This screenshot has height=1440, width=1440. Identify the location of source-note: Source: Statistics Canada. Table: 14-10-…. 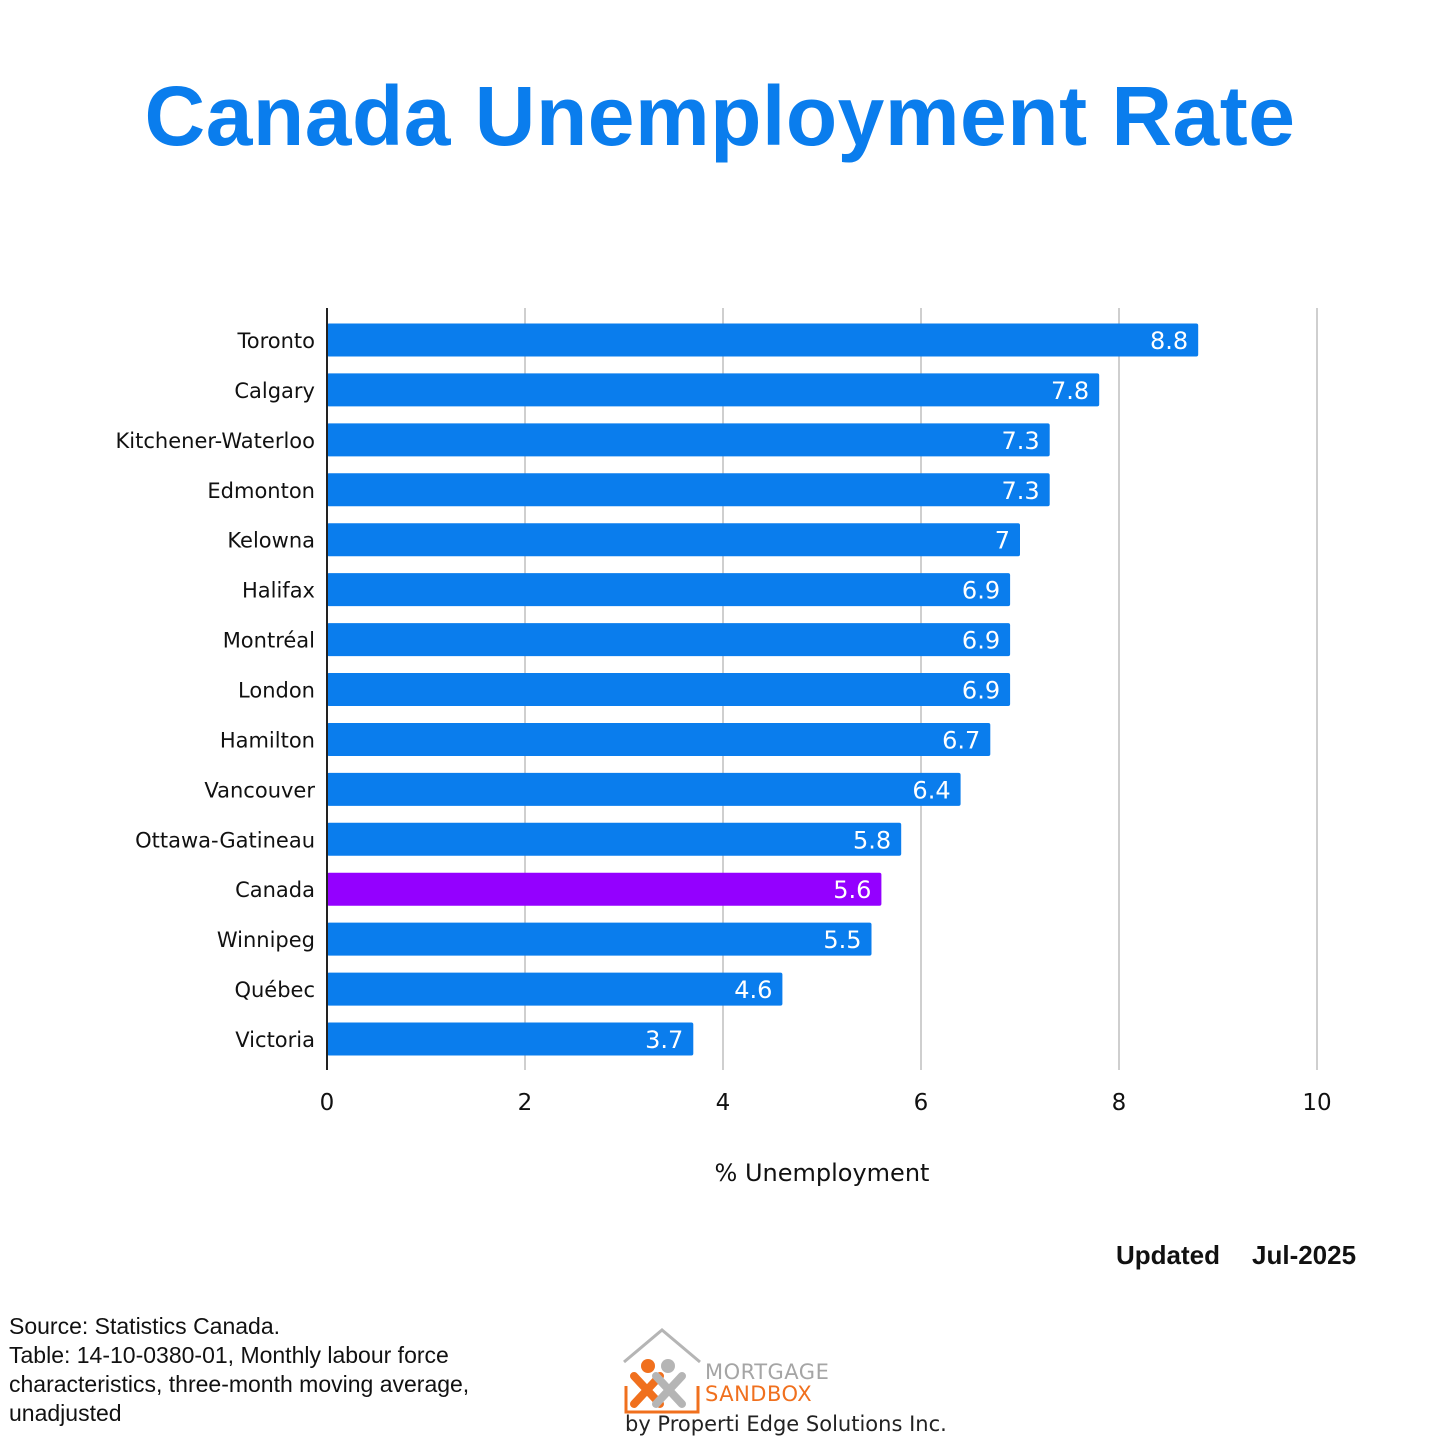
(269, 1370).